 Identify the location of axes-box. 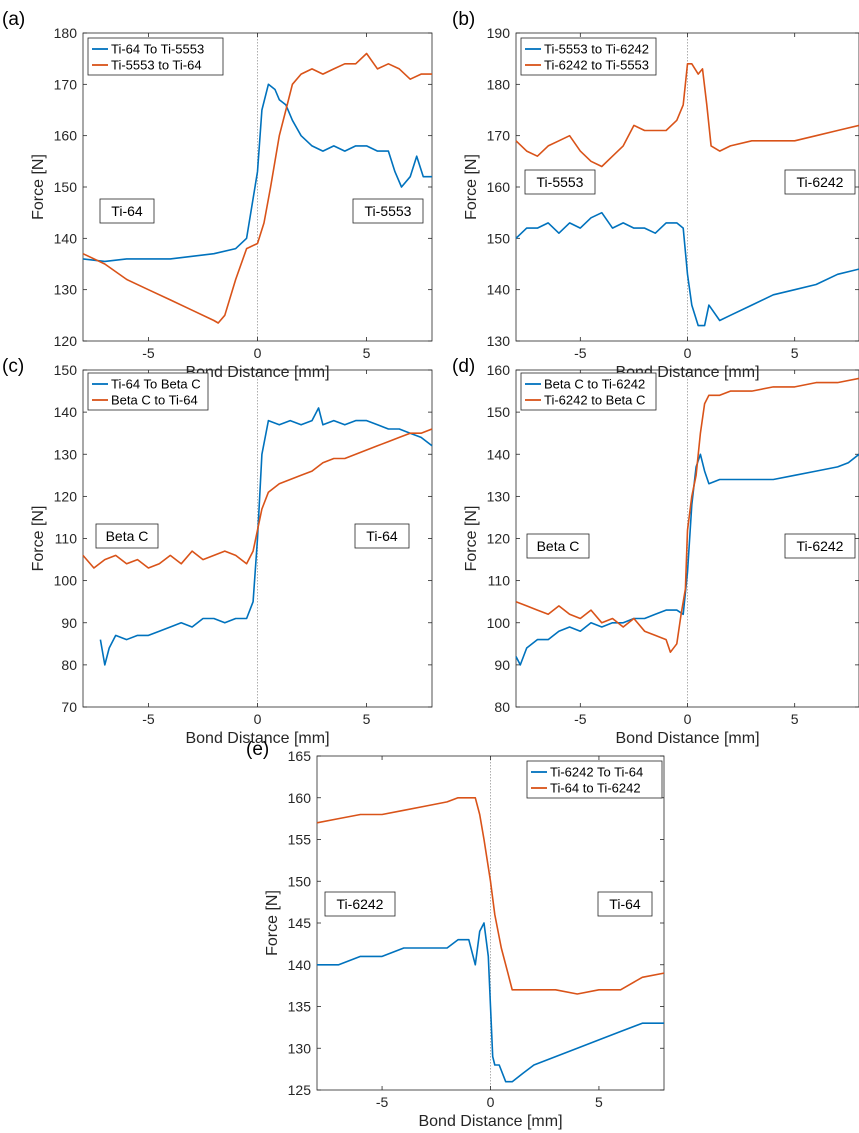
(490, 923).